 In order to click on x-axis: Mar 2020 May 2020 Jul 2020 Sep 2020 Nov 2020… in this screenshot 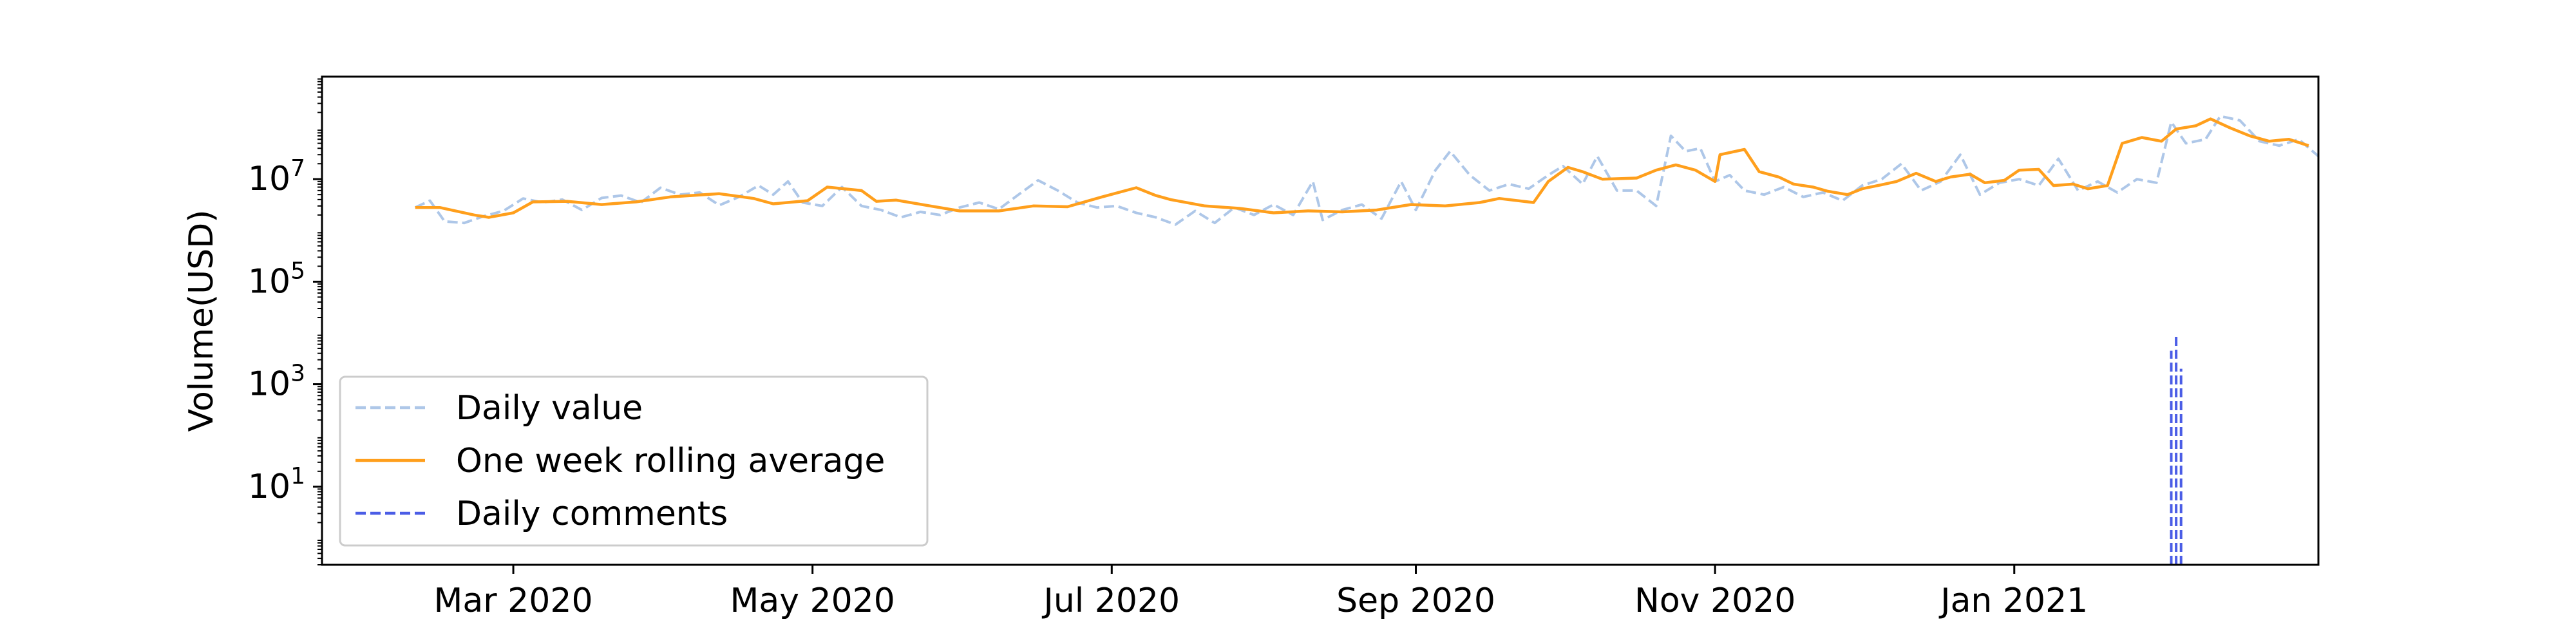, I will do `click(1261, 592)`.